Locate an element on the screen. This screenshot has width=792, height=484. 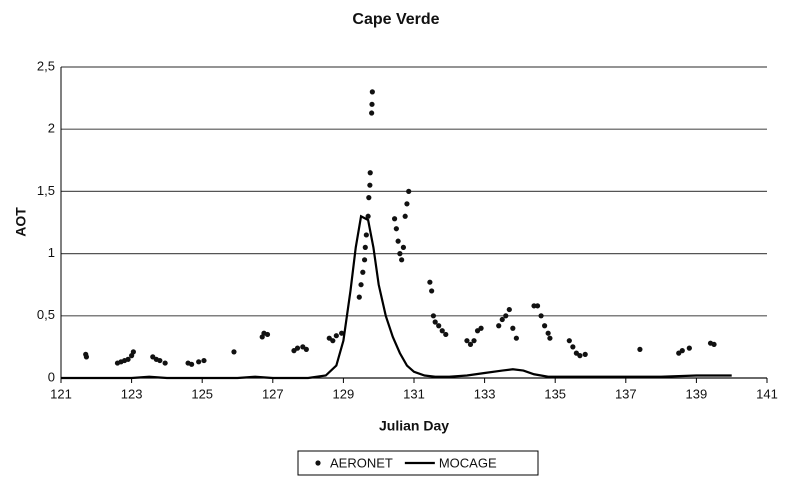
legend-label: MOCAGE is located at coordinates (468, 462).